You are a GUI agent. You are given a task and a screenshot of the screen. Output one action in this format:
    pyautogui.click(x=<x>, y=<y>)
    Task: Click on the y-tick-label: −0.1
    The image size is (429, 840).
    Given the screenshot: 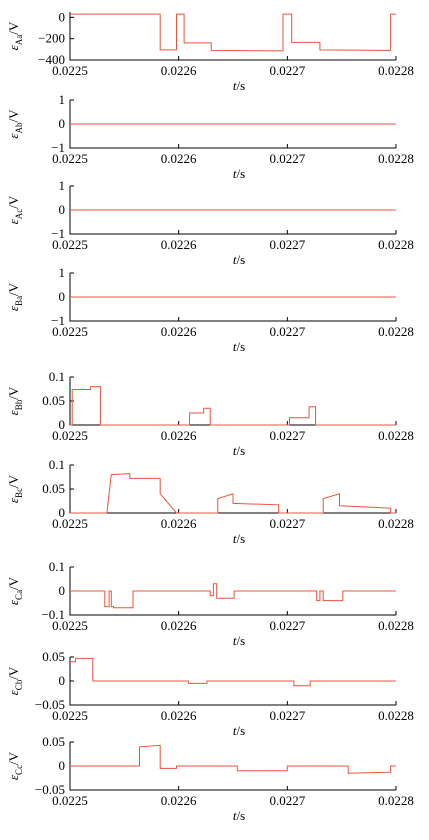 What is the action you would take?
    pyautogui.click(x=53, y=614)
    